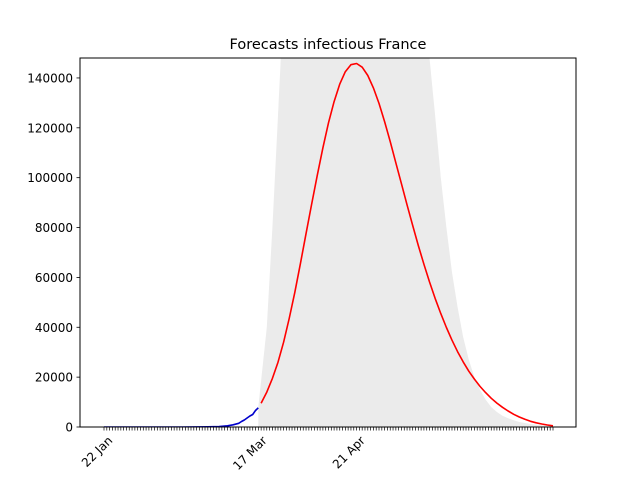 This screenshot has height=480, width=640. Describe the element at coordinates (328, 45) in the screenshot. I see `chart-title: Forecasts infectious France` at that location.